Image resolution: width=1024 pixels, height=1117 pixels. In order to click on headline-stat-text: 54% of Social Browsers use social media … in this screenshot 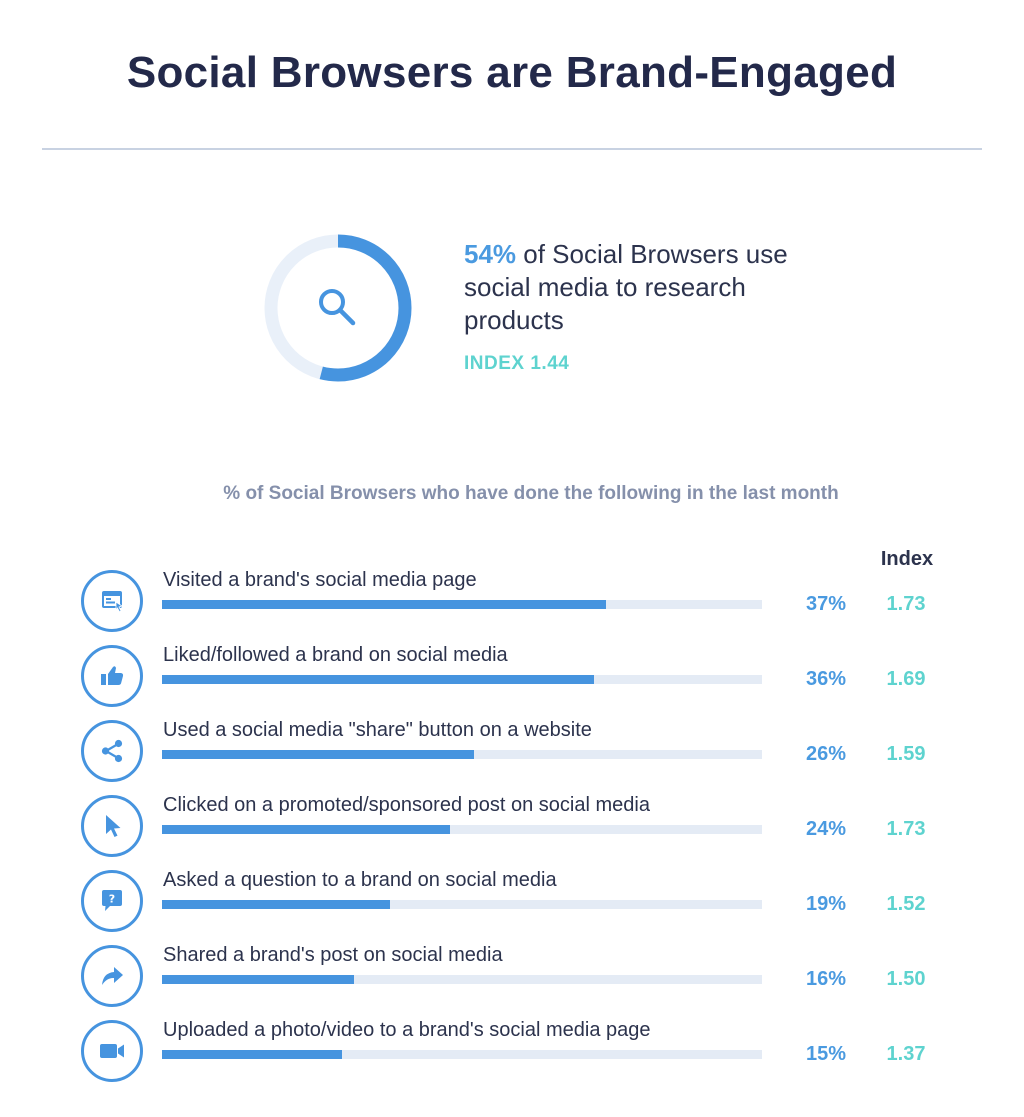, I will do `click(644, 287)`.